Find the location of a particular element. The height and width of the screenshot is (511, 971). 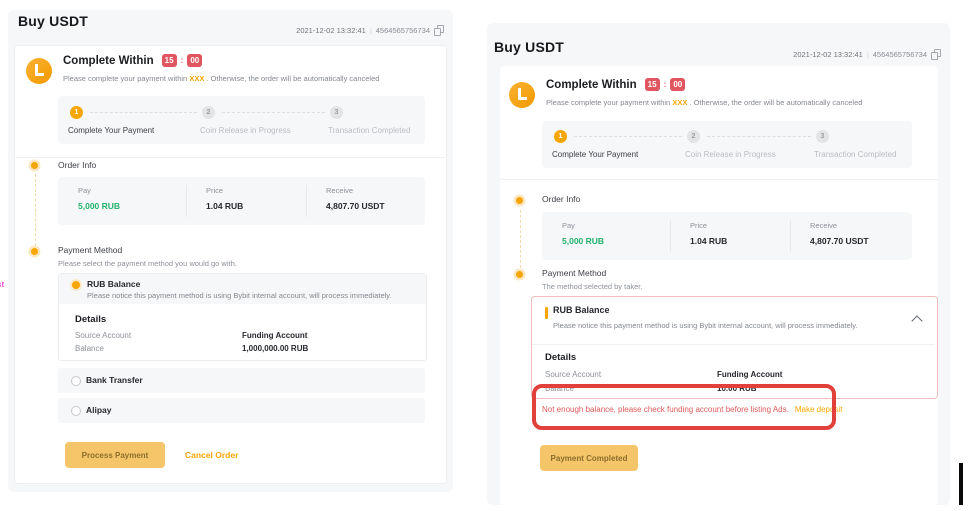

process-payment-button: Process Payment is located at coordinates (115, 455).